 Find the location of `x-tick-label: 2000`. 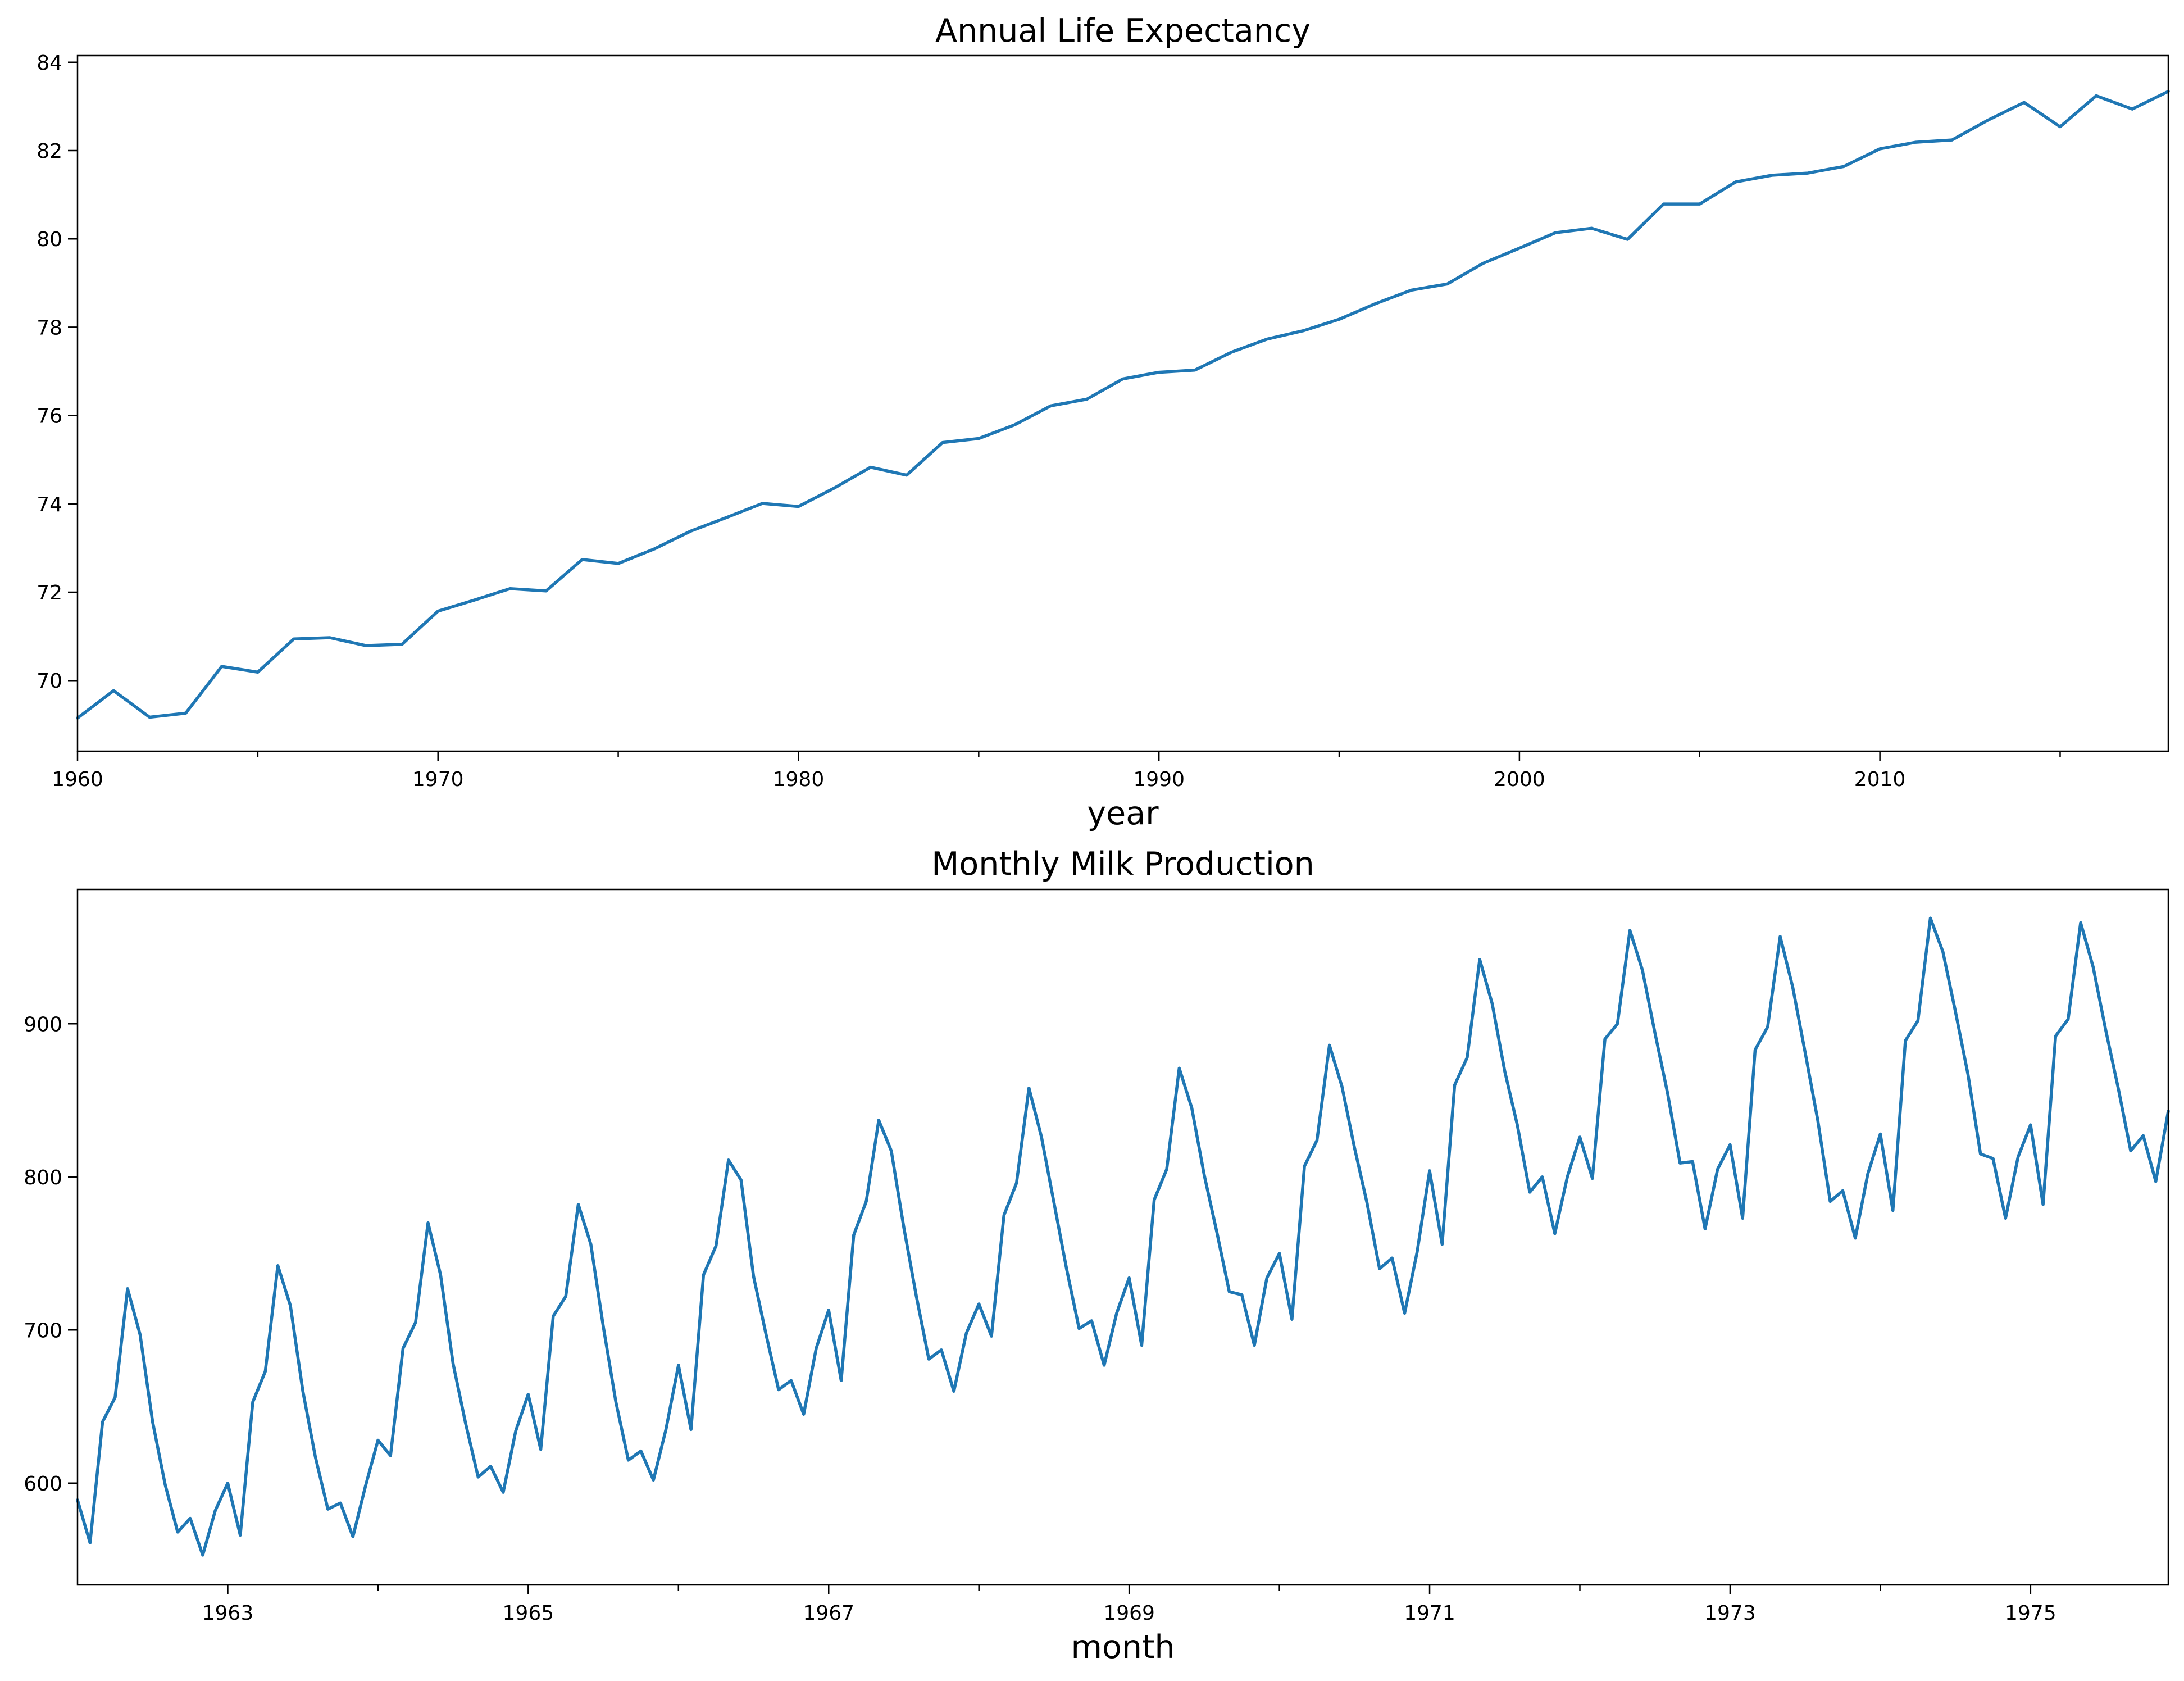

x-tick-label: 2000 is located at coordinates (1519, 780).